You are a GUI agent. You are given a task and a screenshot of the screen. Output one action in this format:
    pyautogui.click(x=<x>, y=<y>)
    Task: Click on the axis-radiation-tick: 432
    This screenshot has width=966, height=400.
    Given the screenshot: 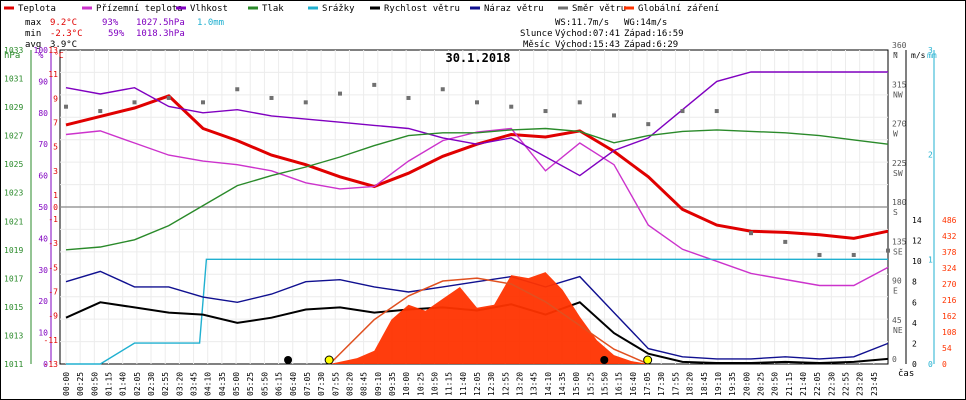 What is the action you would take?
    pyautogui.click(x=949, y=236)
    